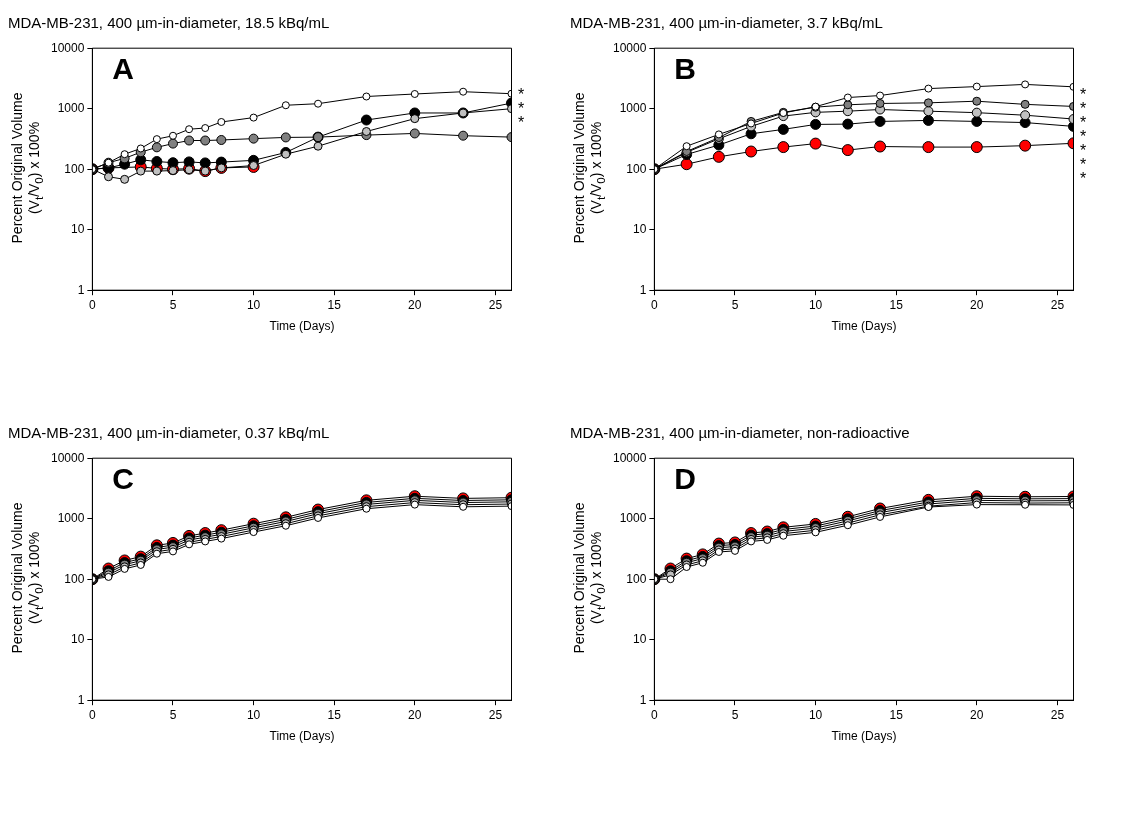 The image size is (1142, 828). What do you see at coordinates (685, 479) in the screenshot?
I see `annotation: D` at bounding box center [685, 479].